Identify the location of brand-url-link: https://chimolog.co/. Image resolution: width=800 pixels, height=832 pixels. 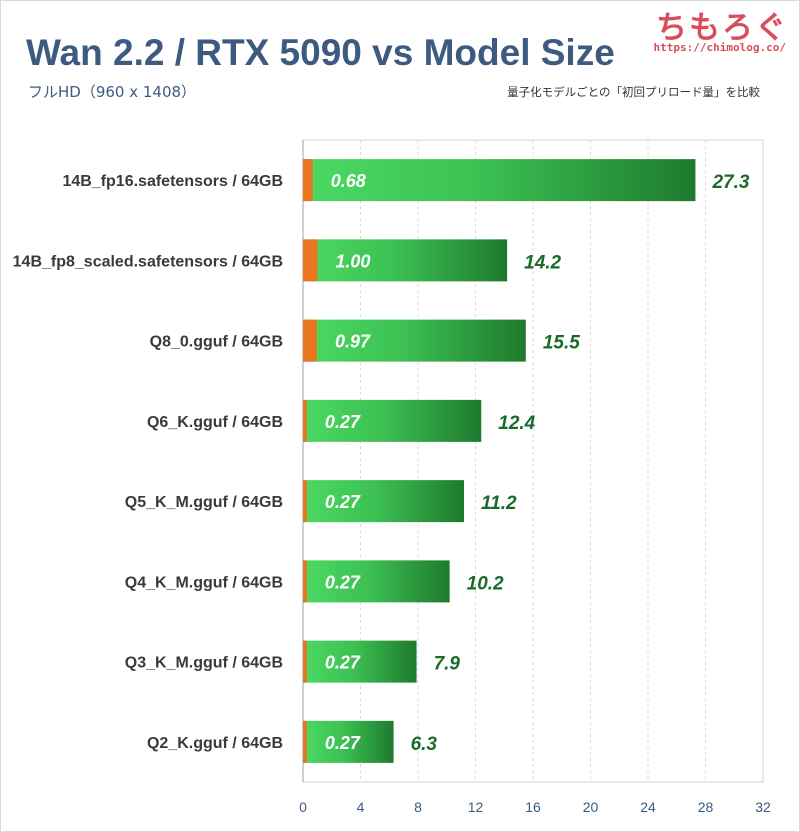
(719, 47).